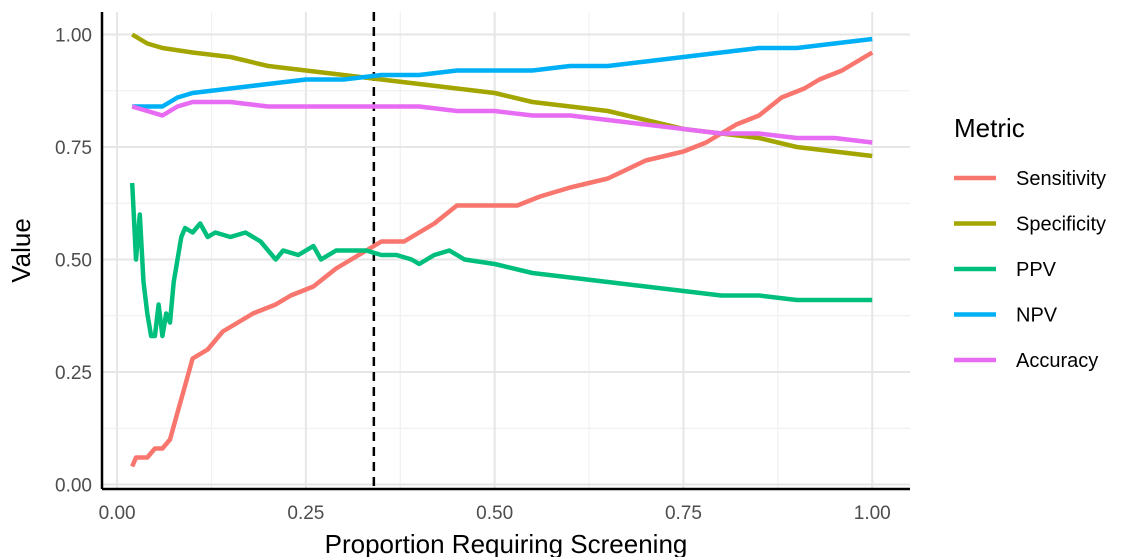  I want to click on y-axis-ticks: 0.00 0.25 0.50 0.75 1.00, so click(73, 261).